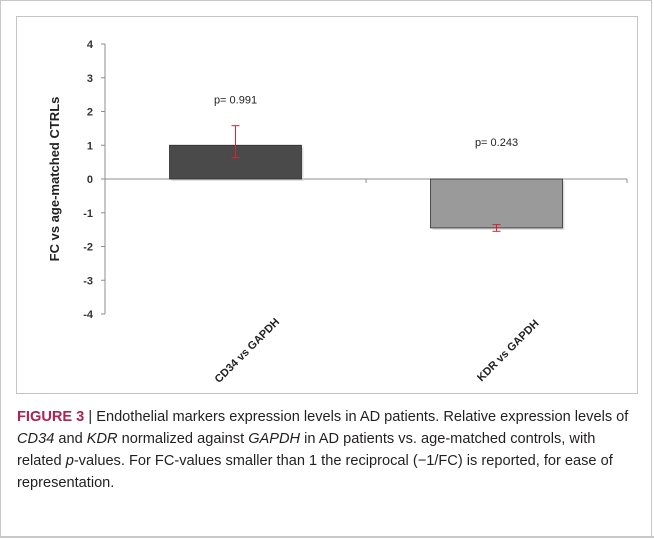 The width and height of the screenshot is (654, 540). Describe the element at coordinates (36, 439) in the screenshot. I see `caption-italic-term: CD34` at that location.